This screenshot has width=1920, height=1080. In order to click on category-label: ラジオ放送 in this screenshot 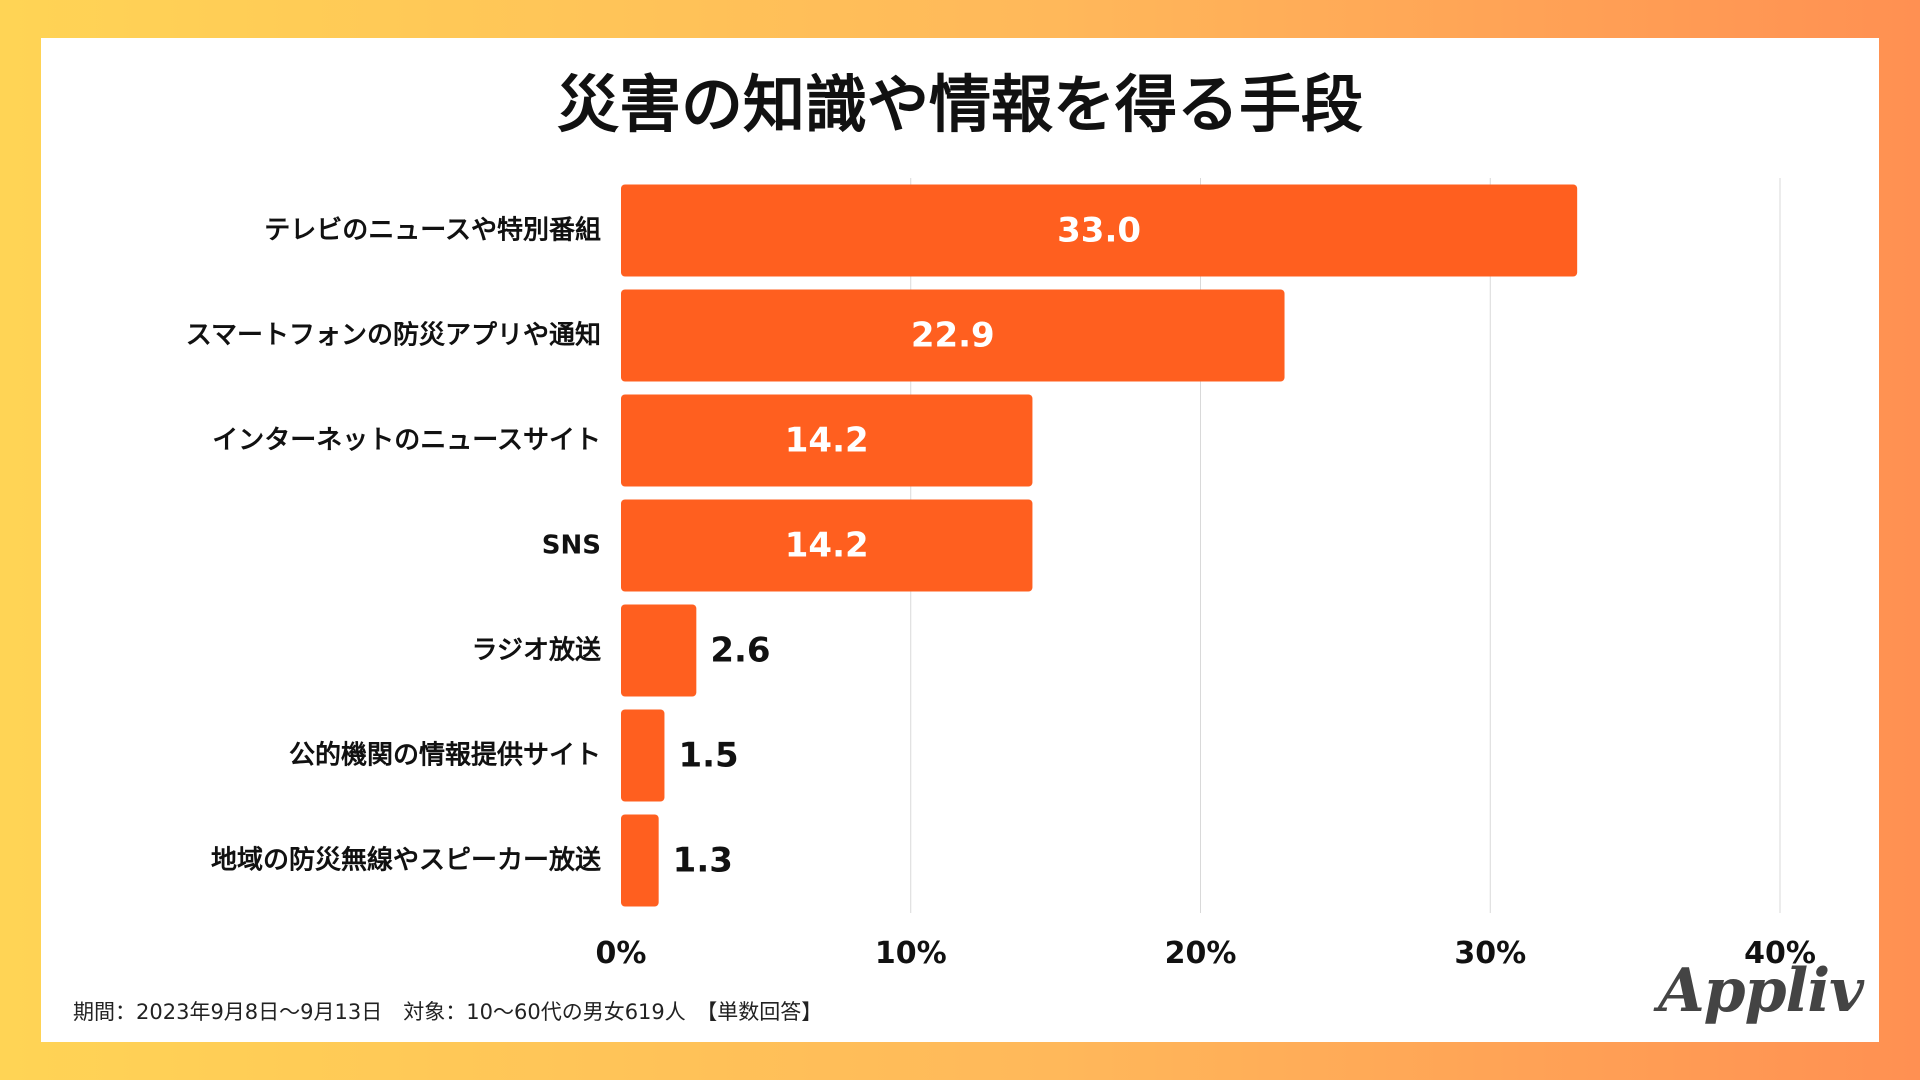, I will do `click(536, 650)`.